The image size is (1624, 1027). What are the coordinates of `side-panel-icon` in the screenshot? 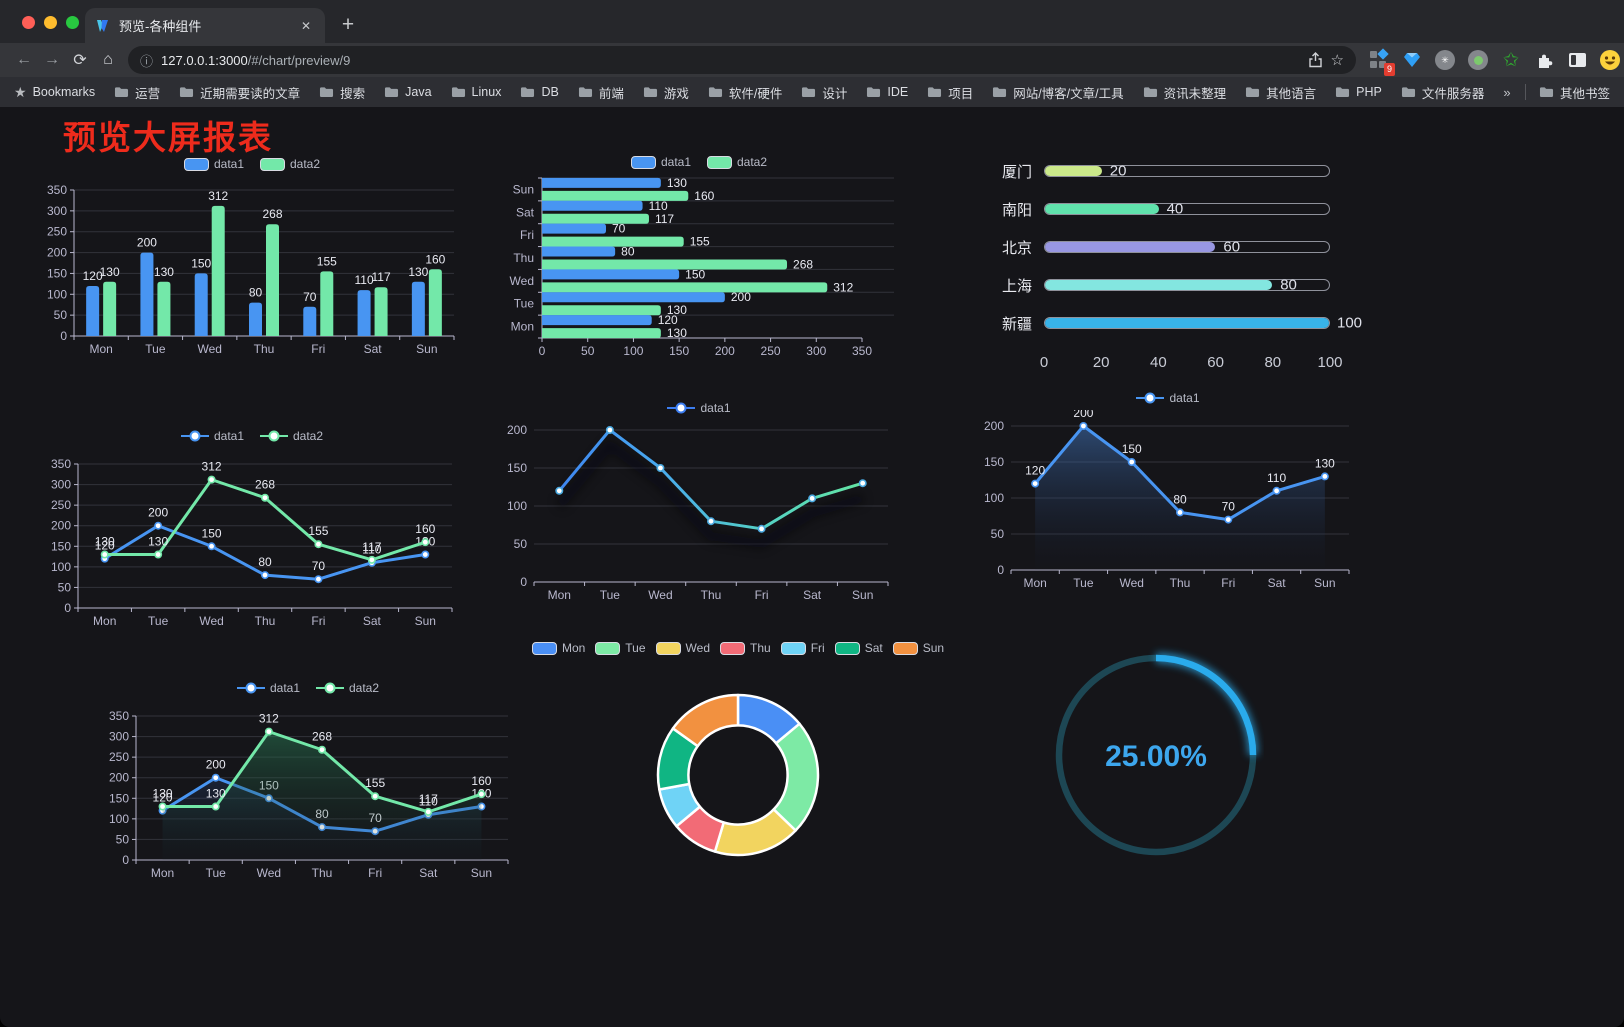 It's located at (1577, 60).